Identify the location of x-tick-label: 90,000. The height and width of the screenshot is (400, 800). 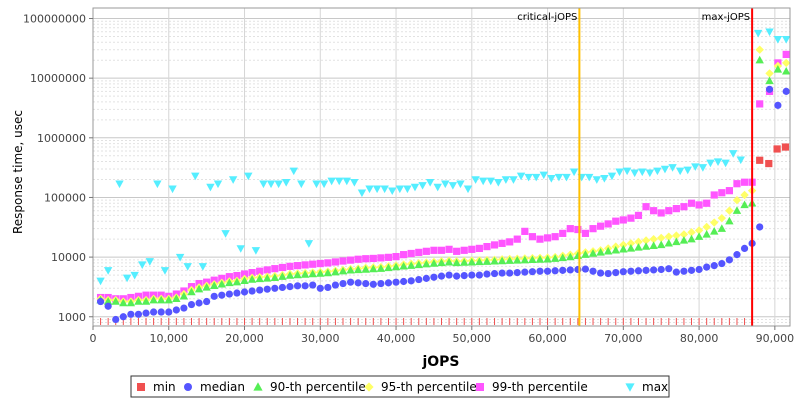
(775, 338).